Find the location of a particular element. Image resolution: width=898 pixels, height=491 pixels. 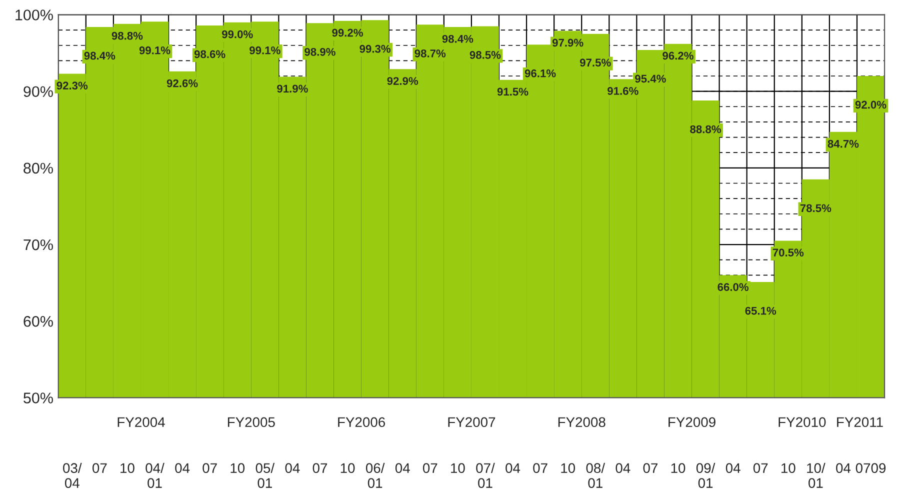

x-tick-label: 09/ 01 is located at coordinates (706, 475).